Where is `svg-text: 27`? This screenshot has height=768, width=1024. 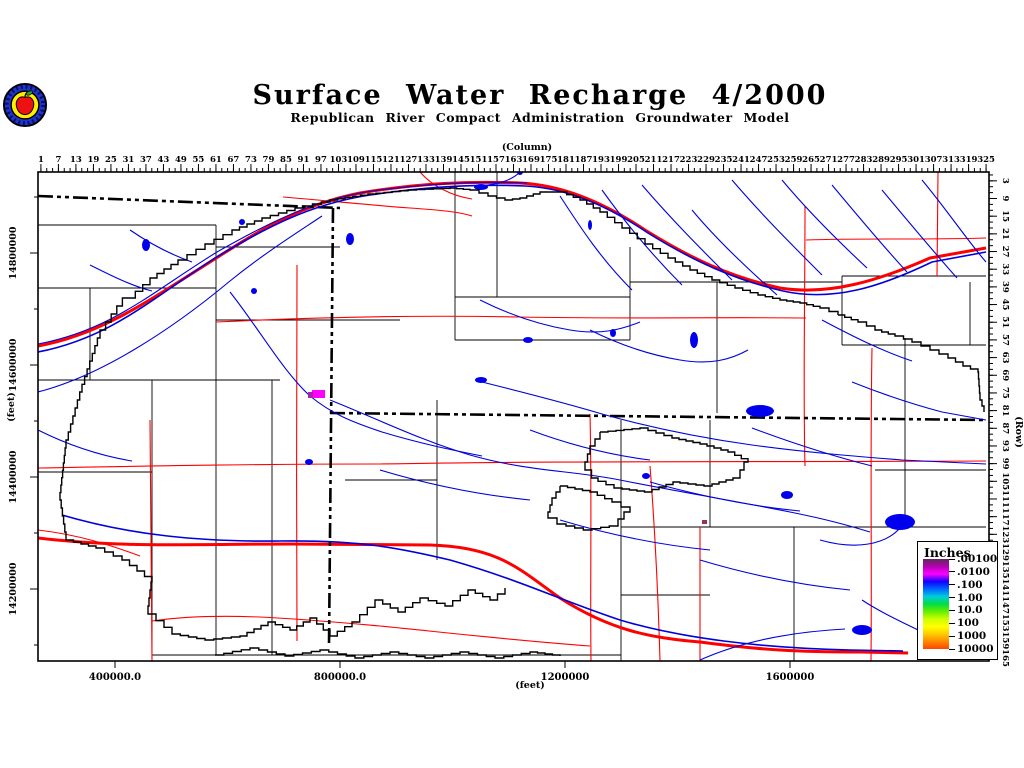
svg-text: 27 is located at coordinates (1005, 252).